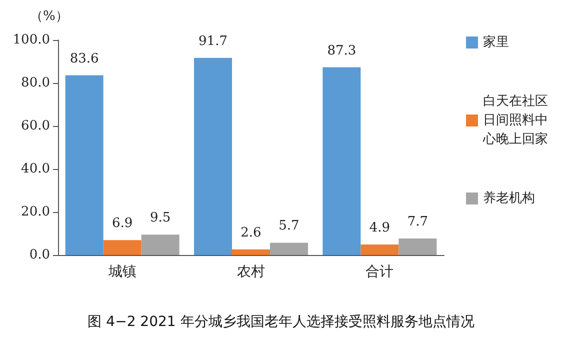 This screenshot has height=340, width=562. What do you see at coordinates (84, 58) in the screenshot?
I see `data-label: 83.6` at bounding box center [84, 58].